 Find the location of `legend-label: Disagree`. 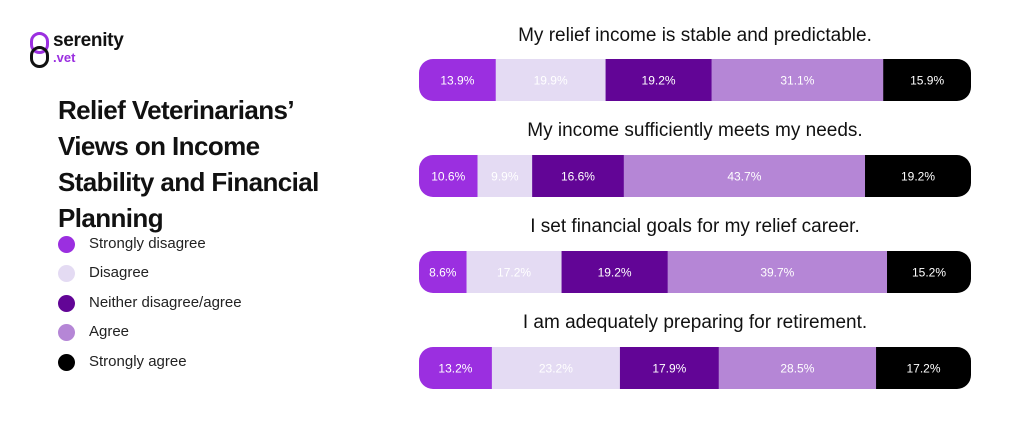

legend-label: Disagree is located at coordinates (119, 273).